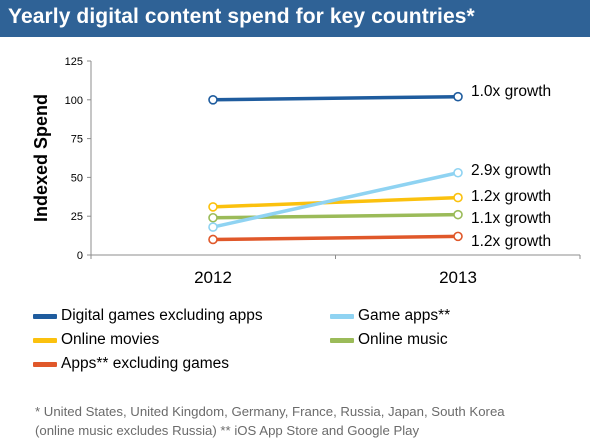  What do you see at coordinates (213, 277) in the screenshot?
I see `x-tick-label: 2012` at bounding box center [213, 277].